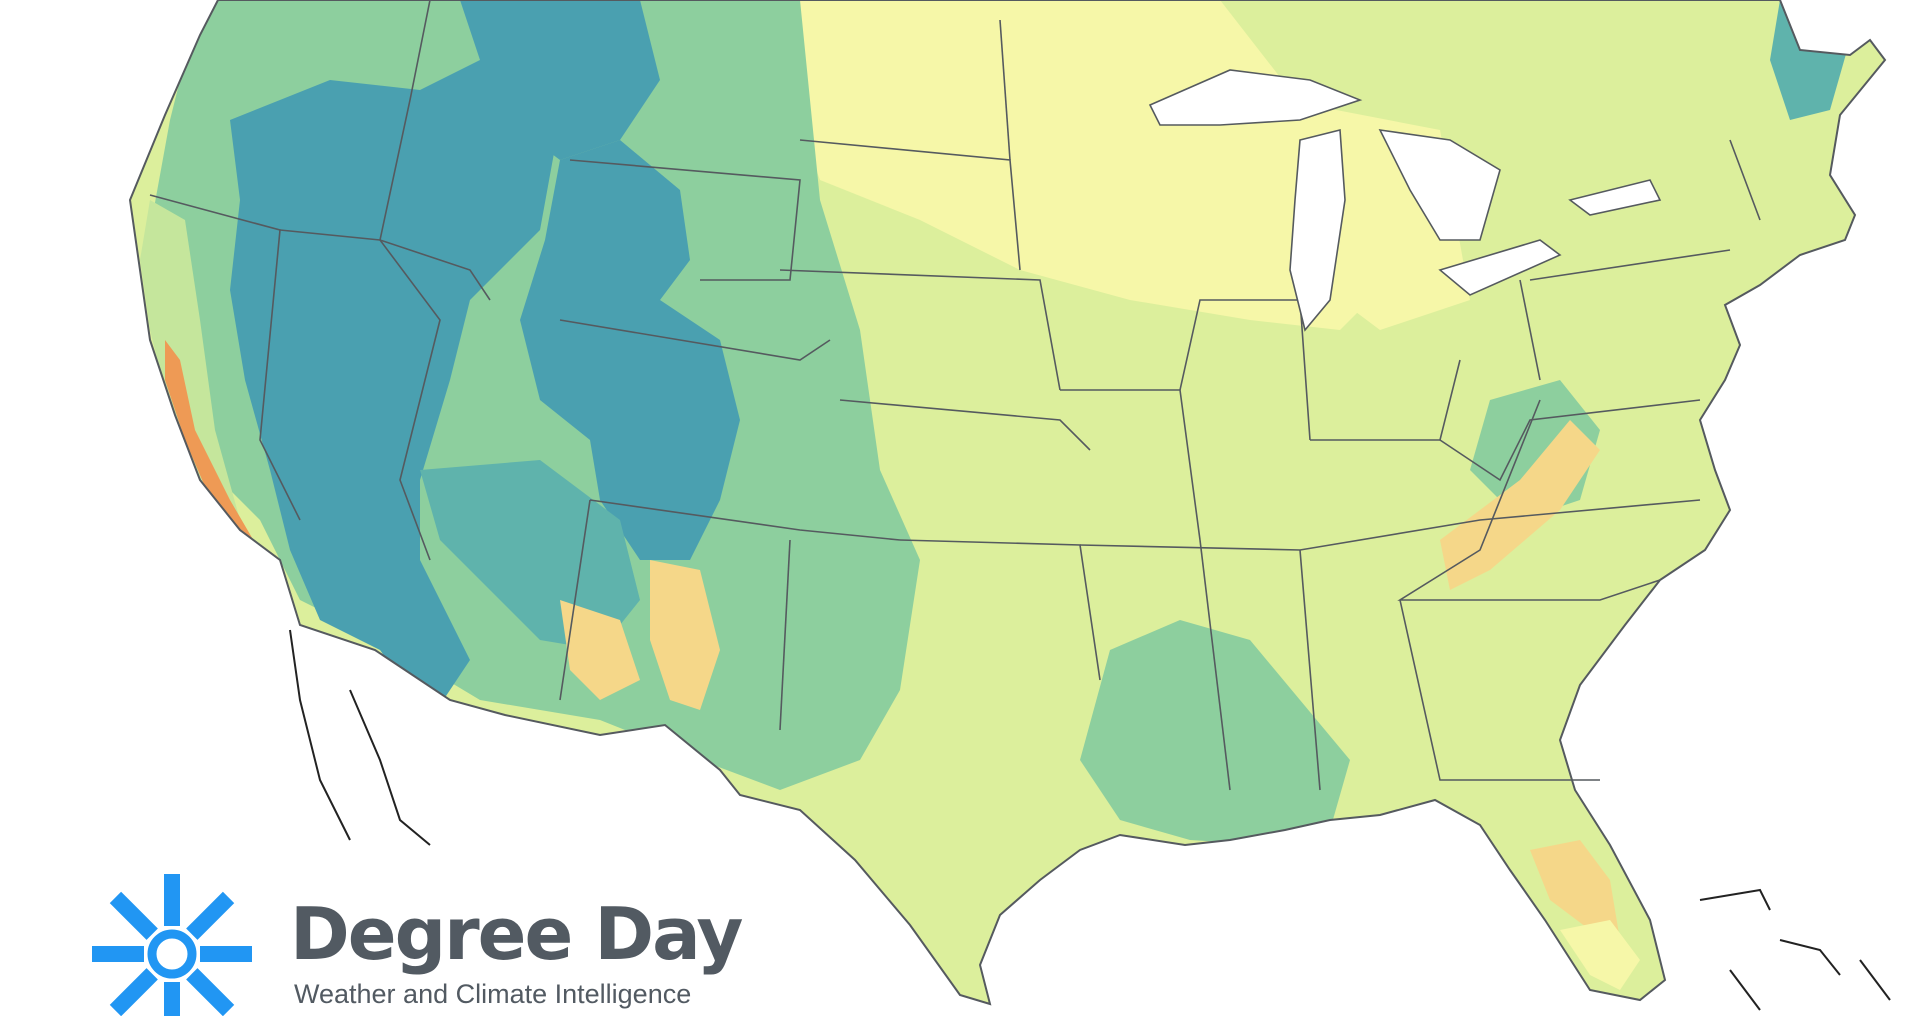  I want to click on florida-warm-zone, so click(1575, 890).